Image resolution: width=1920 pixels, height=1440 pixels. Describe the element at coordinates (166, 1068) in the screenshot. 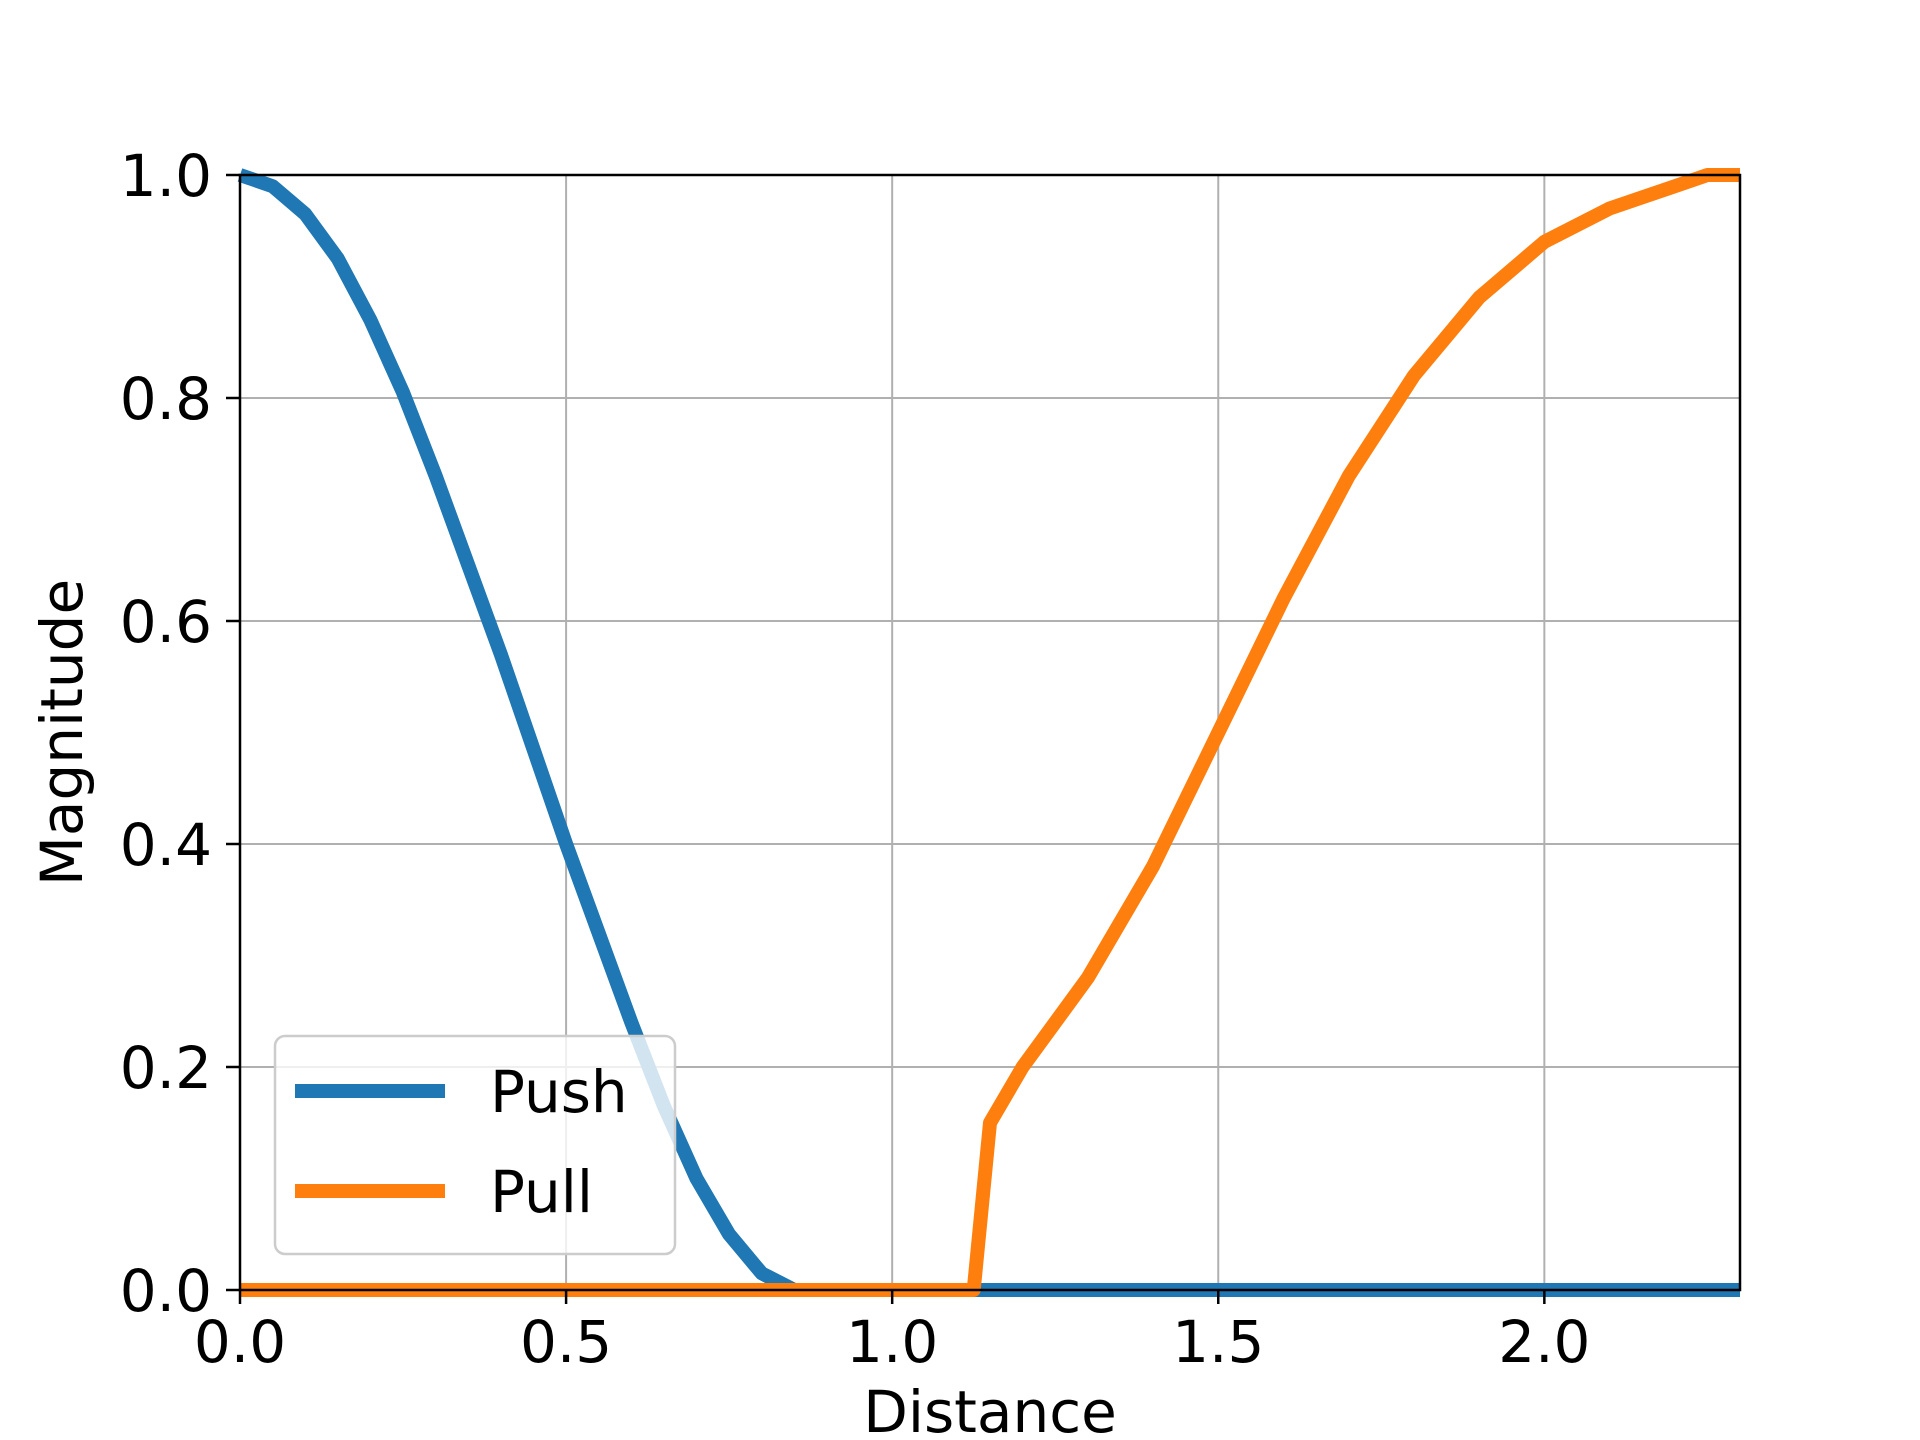

I see `y-tick-label: 0.2` at that location.